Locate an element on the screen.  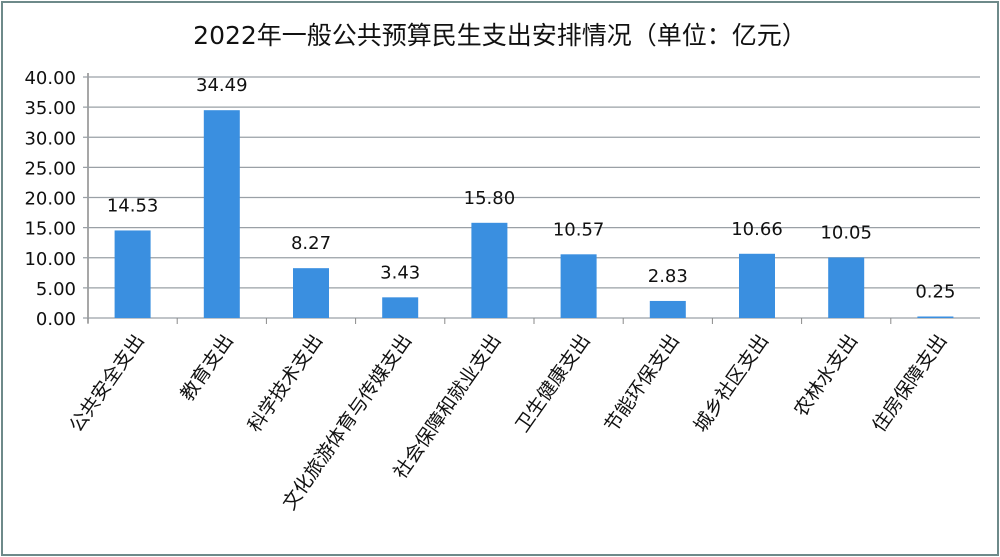
x-tick-label: 城乡社区支出 is located at coordinates (731, 383).